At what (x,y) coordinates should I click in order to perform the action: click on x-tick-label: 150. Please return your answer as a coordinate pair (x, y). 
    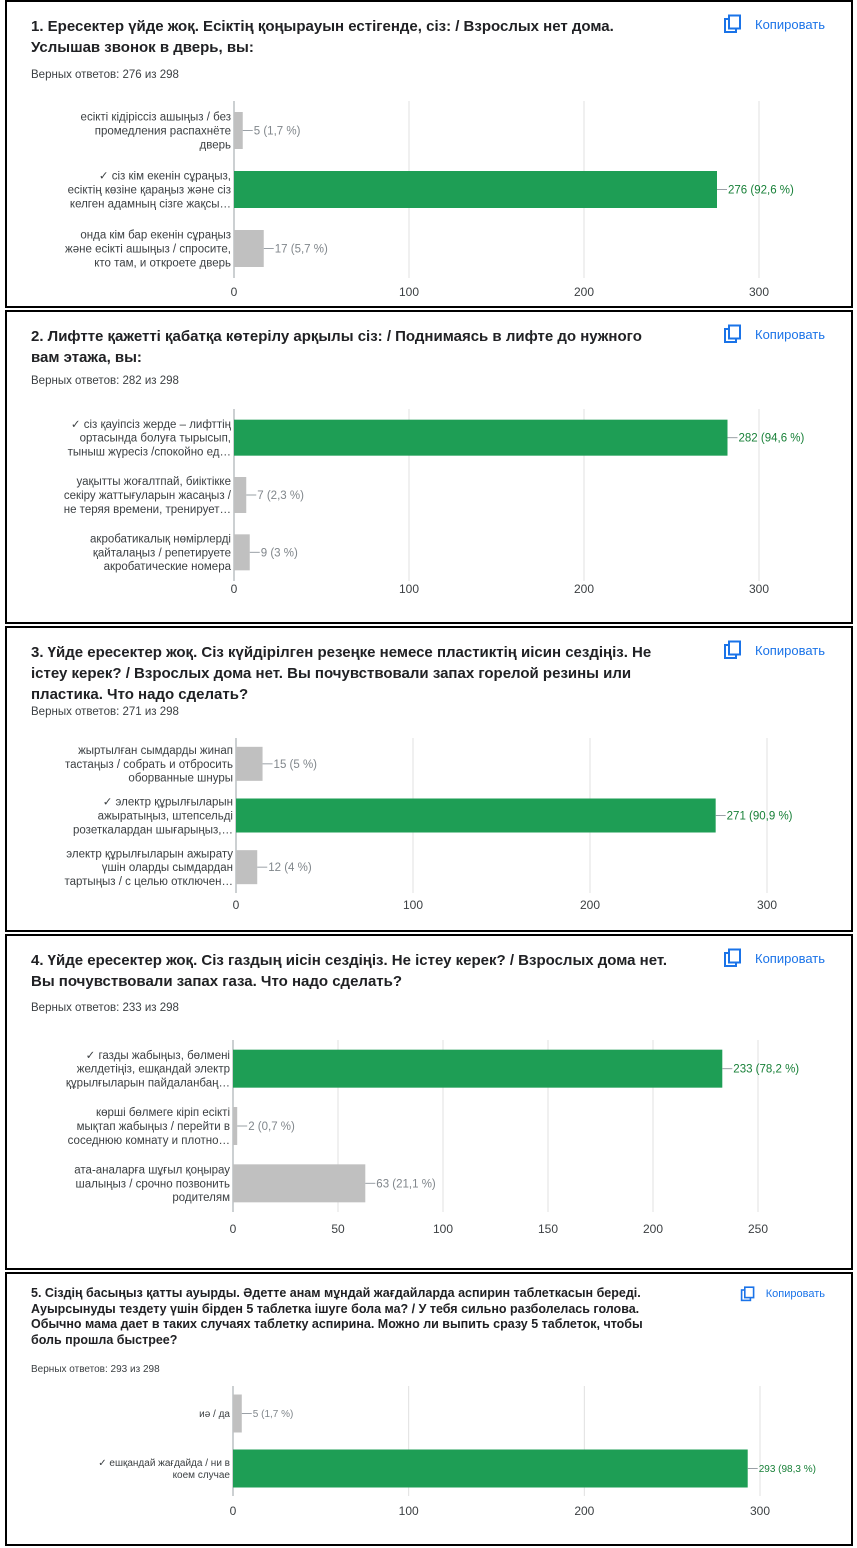
    Looking at the image, I should click on (548, 1229).